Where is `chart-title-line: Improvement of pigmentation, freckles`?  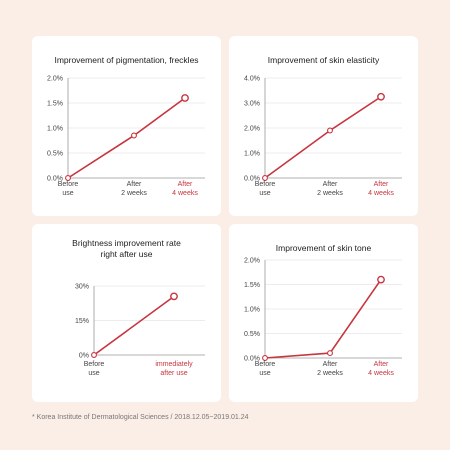 chart-title-line: Improvement of pigmentation, freckles is located at coordinates (126, 60).